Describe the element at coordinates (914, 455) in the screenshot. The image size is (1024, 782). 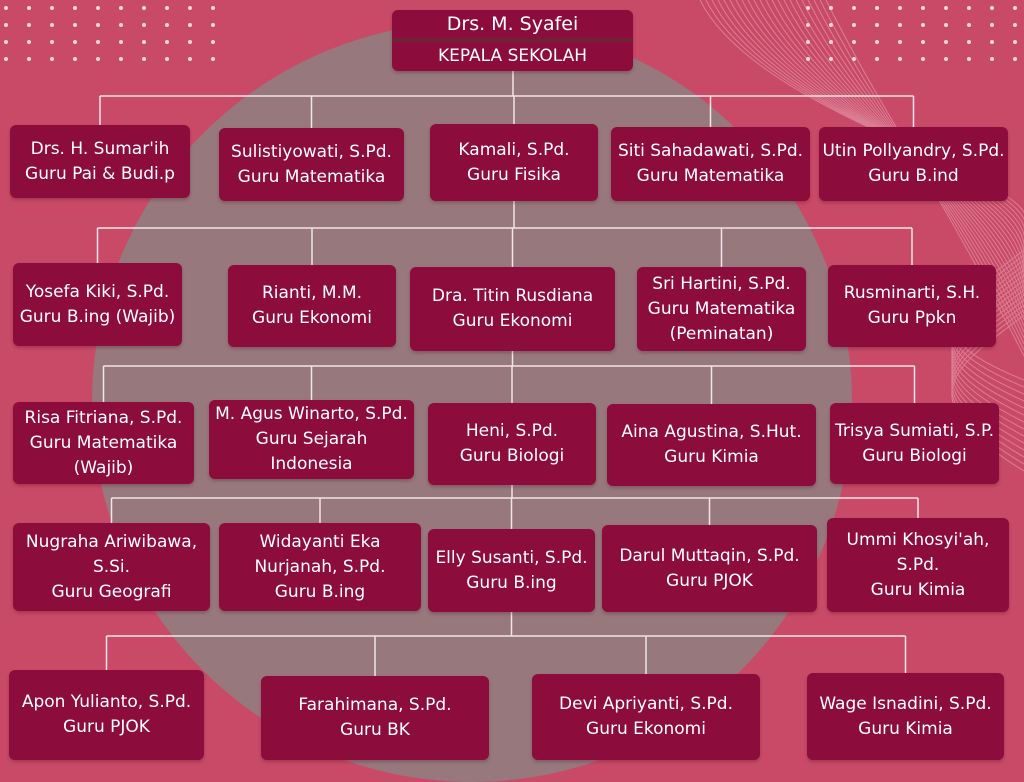
I see `teacher-role: Guru Biologi` at that location.